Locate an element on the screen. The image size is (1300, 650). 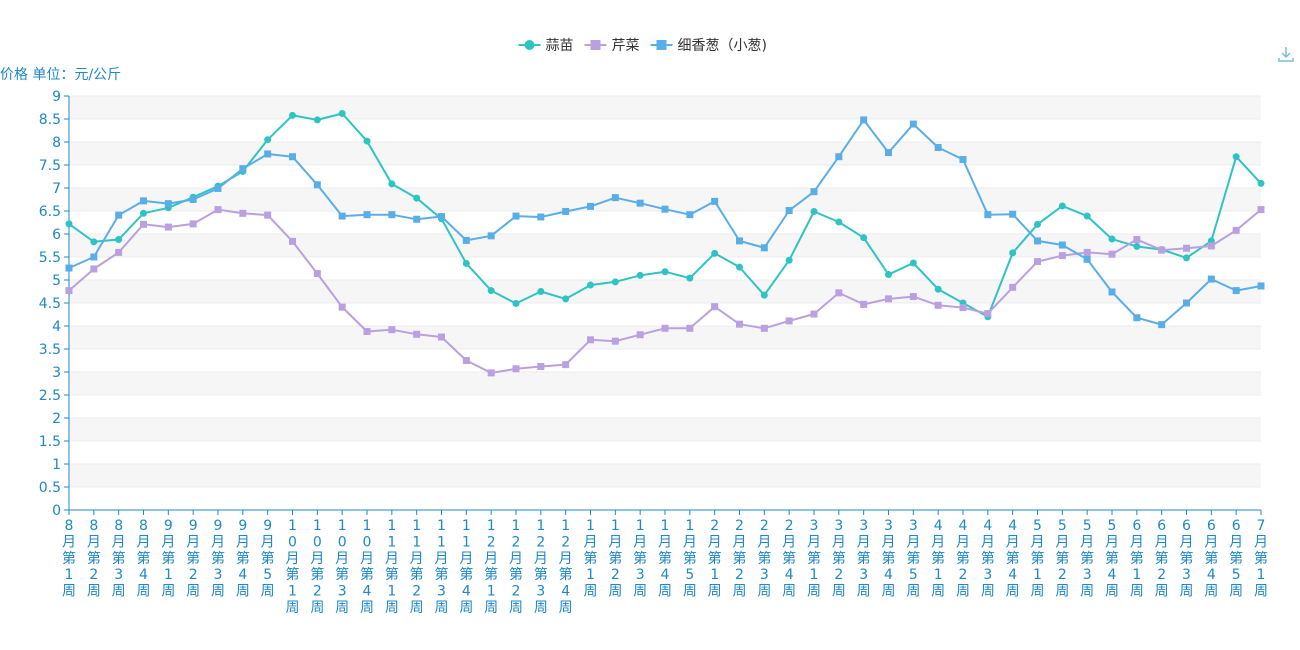
legend: 蒜苗 芹菜 细香葱（小葱) is located at coordinates (642, 46).